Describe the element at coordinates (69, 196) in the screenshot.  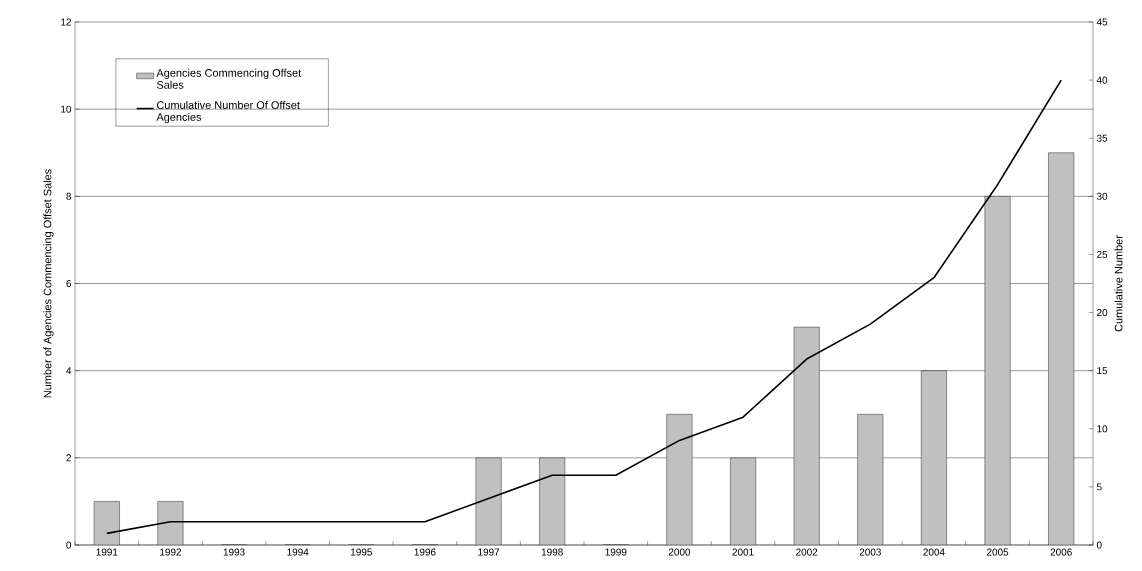
I see `y-tick-label: 8` at that location.